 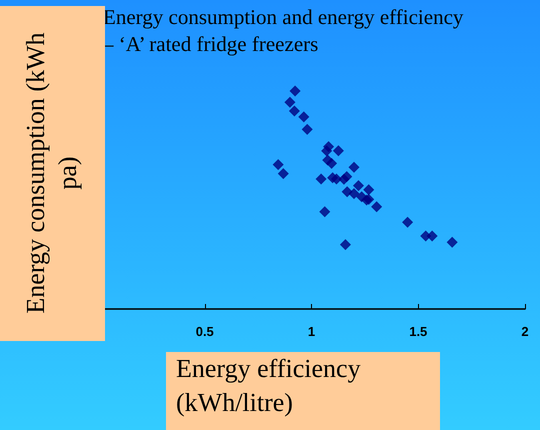 I want to click on x-tick-label: 0.5, so click(x=205, y=331).